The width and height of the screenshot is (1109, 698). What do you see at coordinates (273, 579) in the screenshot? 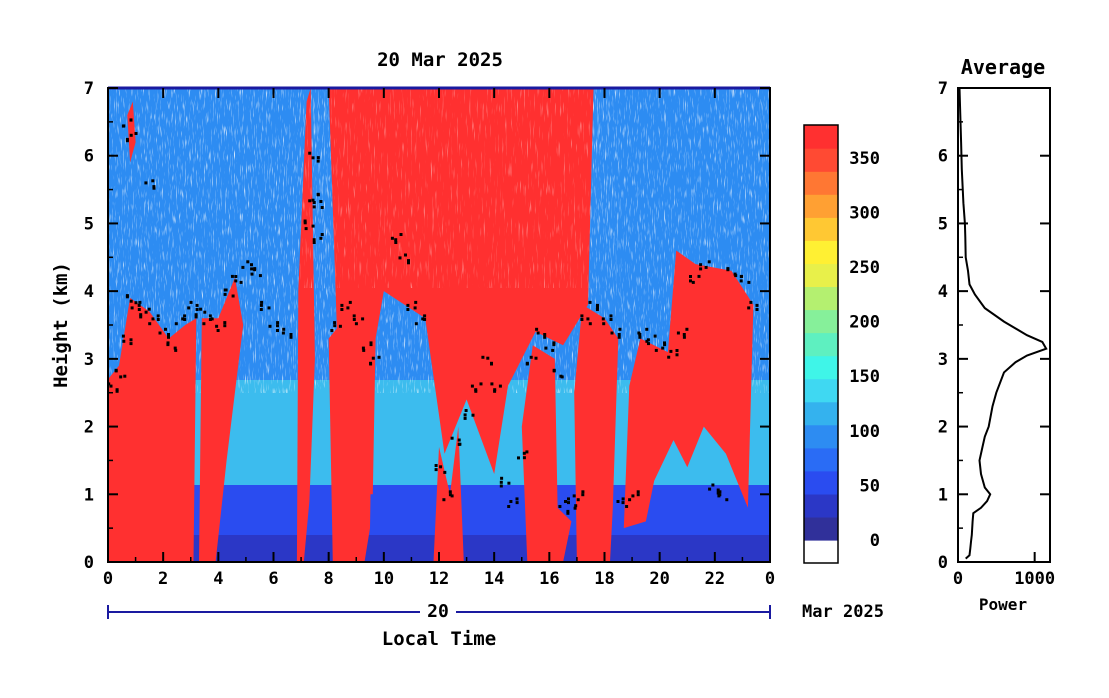
I see `x-tick-label: 6` at bounding box center [273, 579].